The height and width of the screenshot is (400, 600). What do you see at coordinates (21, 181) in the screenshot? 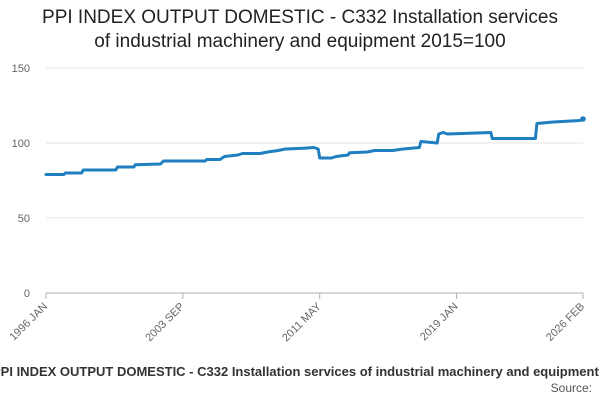
I see `y-axis-labels: 0 50 100 150` at bounding box center [21, 181].